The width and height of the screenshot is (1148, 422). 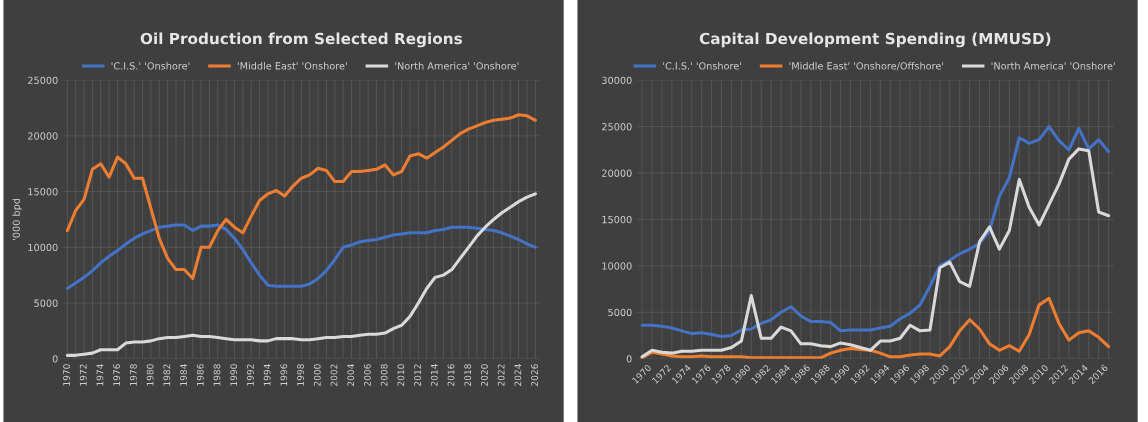 What do you see at coordinates (384, 375) in the screenshot?
I see `x-tick-label: 2008` at bounding box center [384, 375].